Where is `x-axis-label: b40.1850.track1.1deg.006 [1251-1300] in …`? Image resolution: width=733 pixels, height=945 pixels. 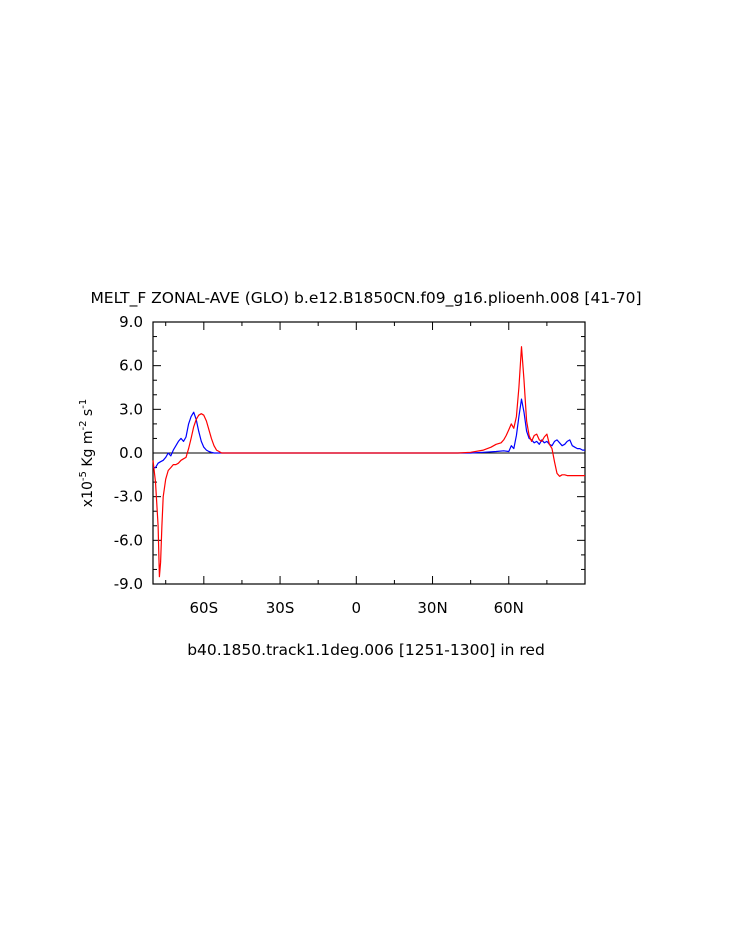 x-axis-label: b40.1850.track1.1deg.006 [1251-1300] in … is located at coordinates (366, 650).